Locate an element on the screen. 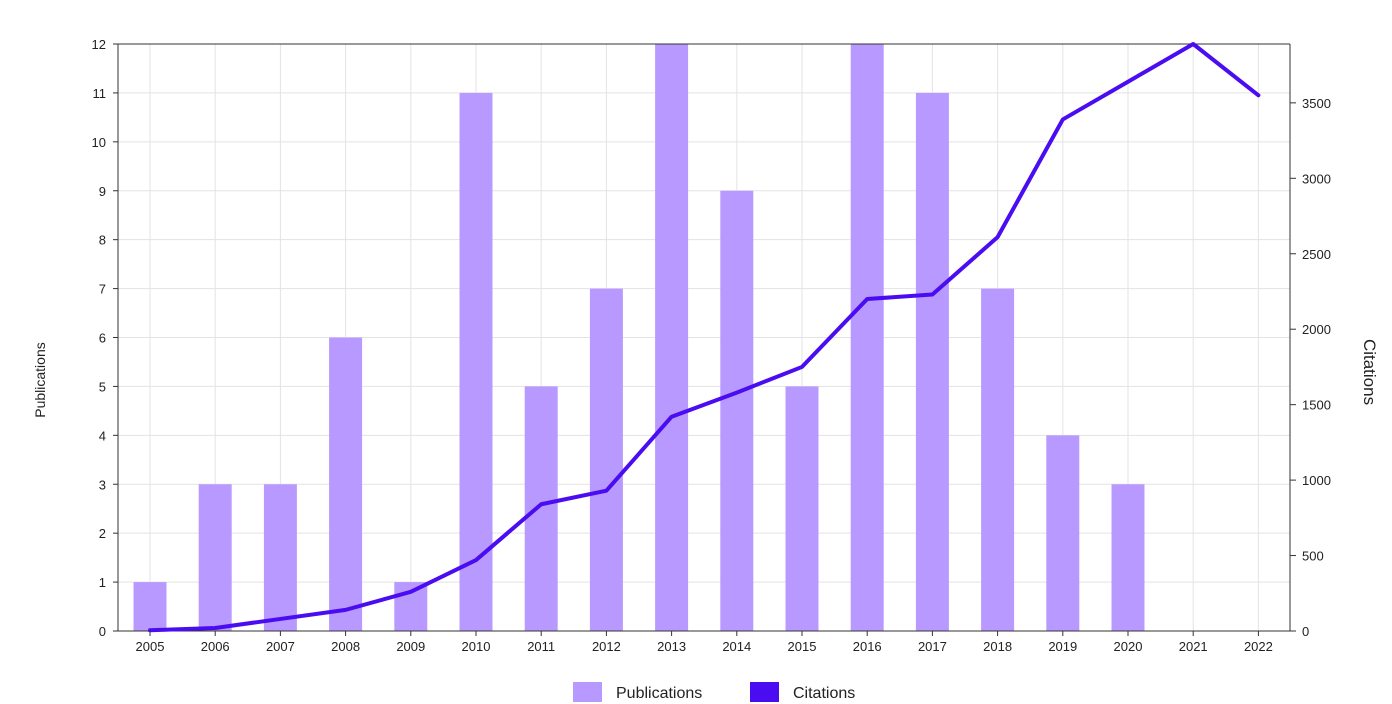  y-left-tick-label: 12 is located at coordinates (99, 44).